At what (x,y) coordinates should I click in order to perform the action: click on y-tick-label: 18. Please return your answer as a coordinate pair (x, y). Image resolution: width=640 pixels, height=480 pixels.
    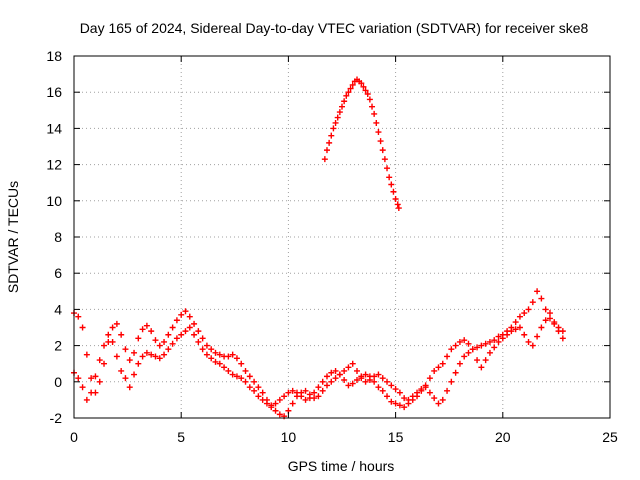
    Looking at the image, I should click on (54, 56).